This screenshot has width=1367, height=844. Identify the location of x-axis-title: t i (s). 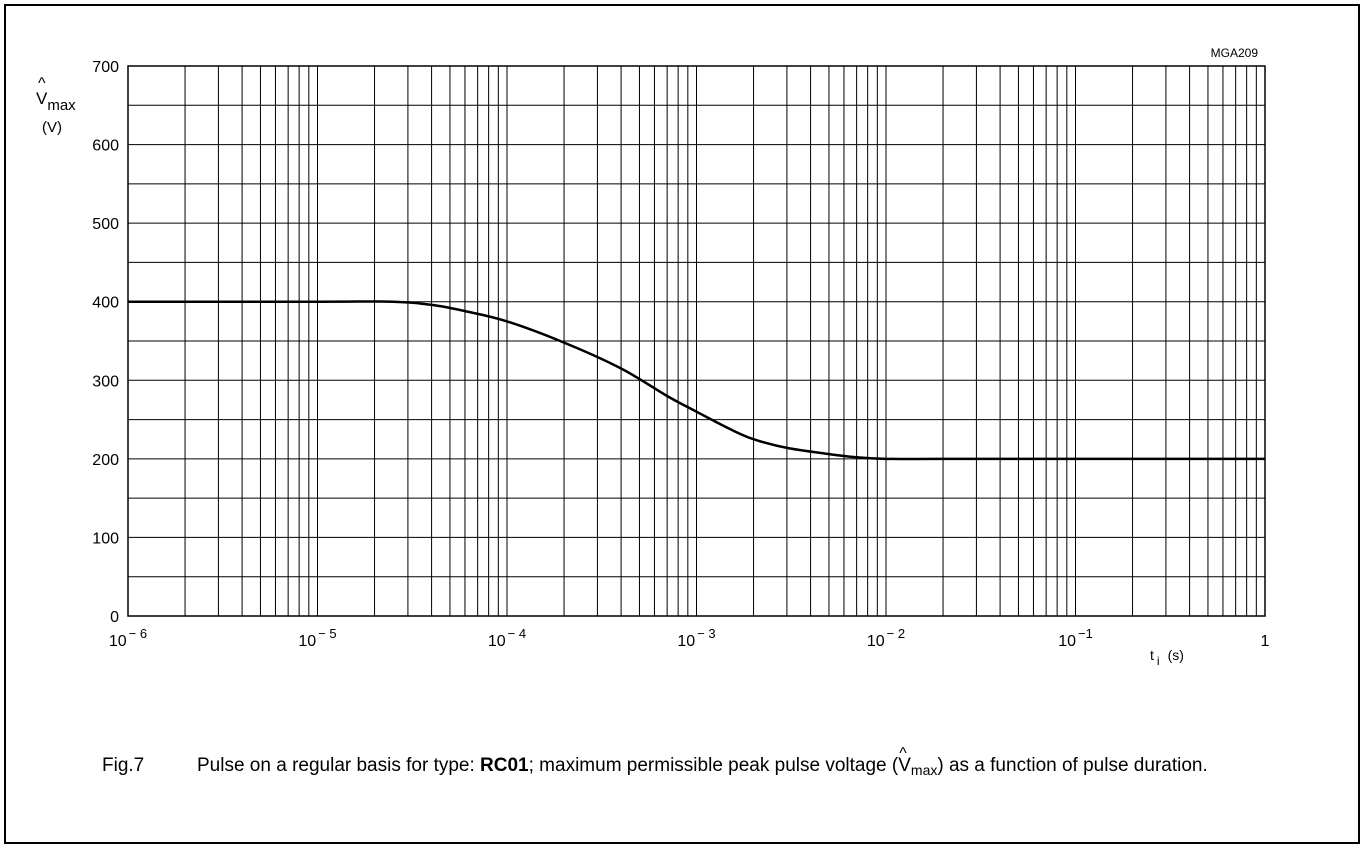
(1167, 657).